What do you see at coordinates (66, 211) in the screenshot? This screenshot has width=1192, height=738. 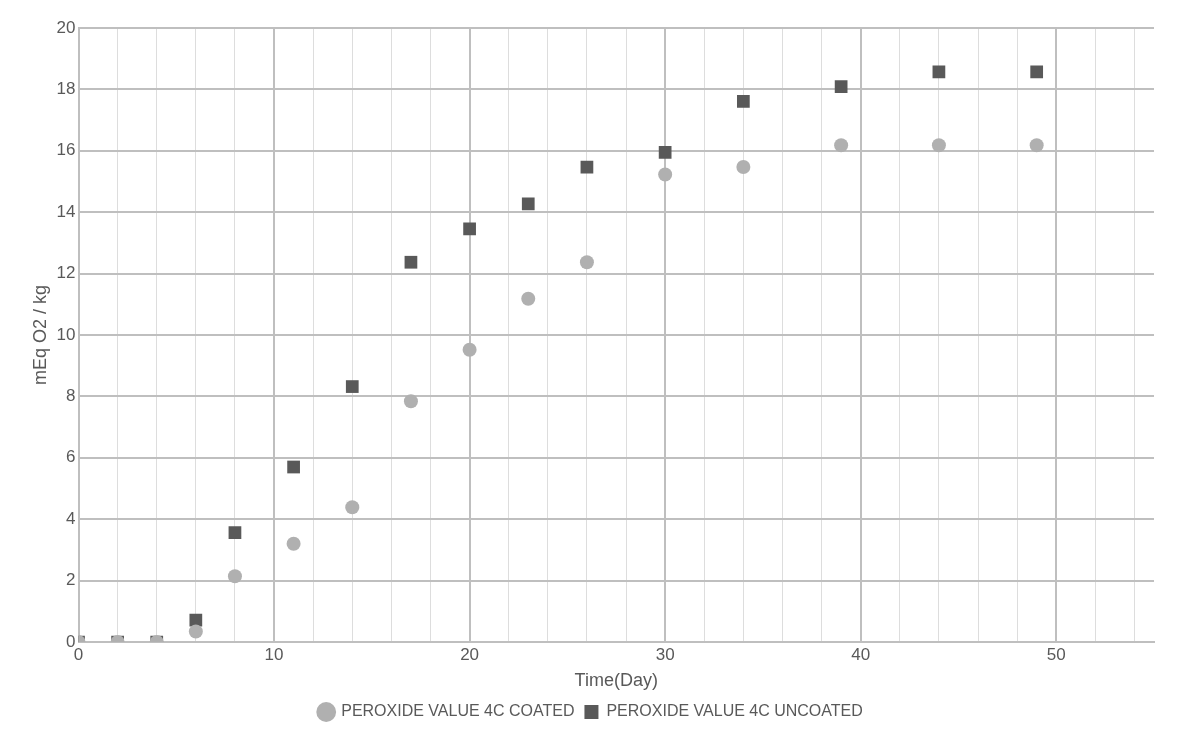 I see `y-tick-label: 14` at bounding box center [66, 211].